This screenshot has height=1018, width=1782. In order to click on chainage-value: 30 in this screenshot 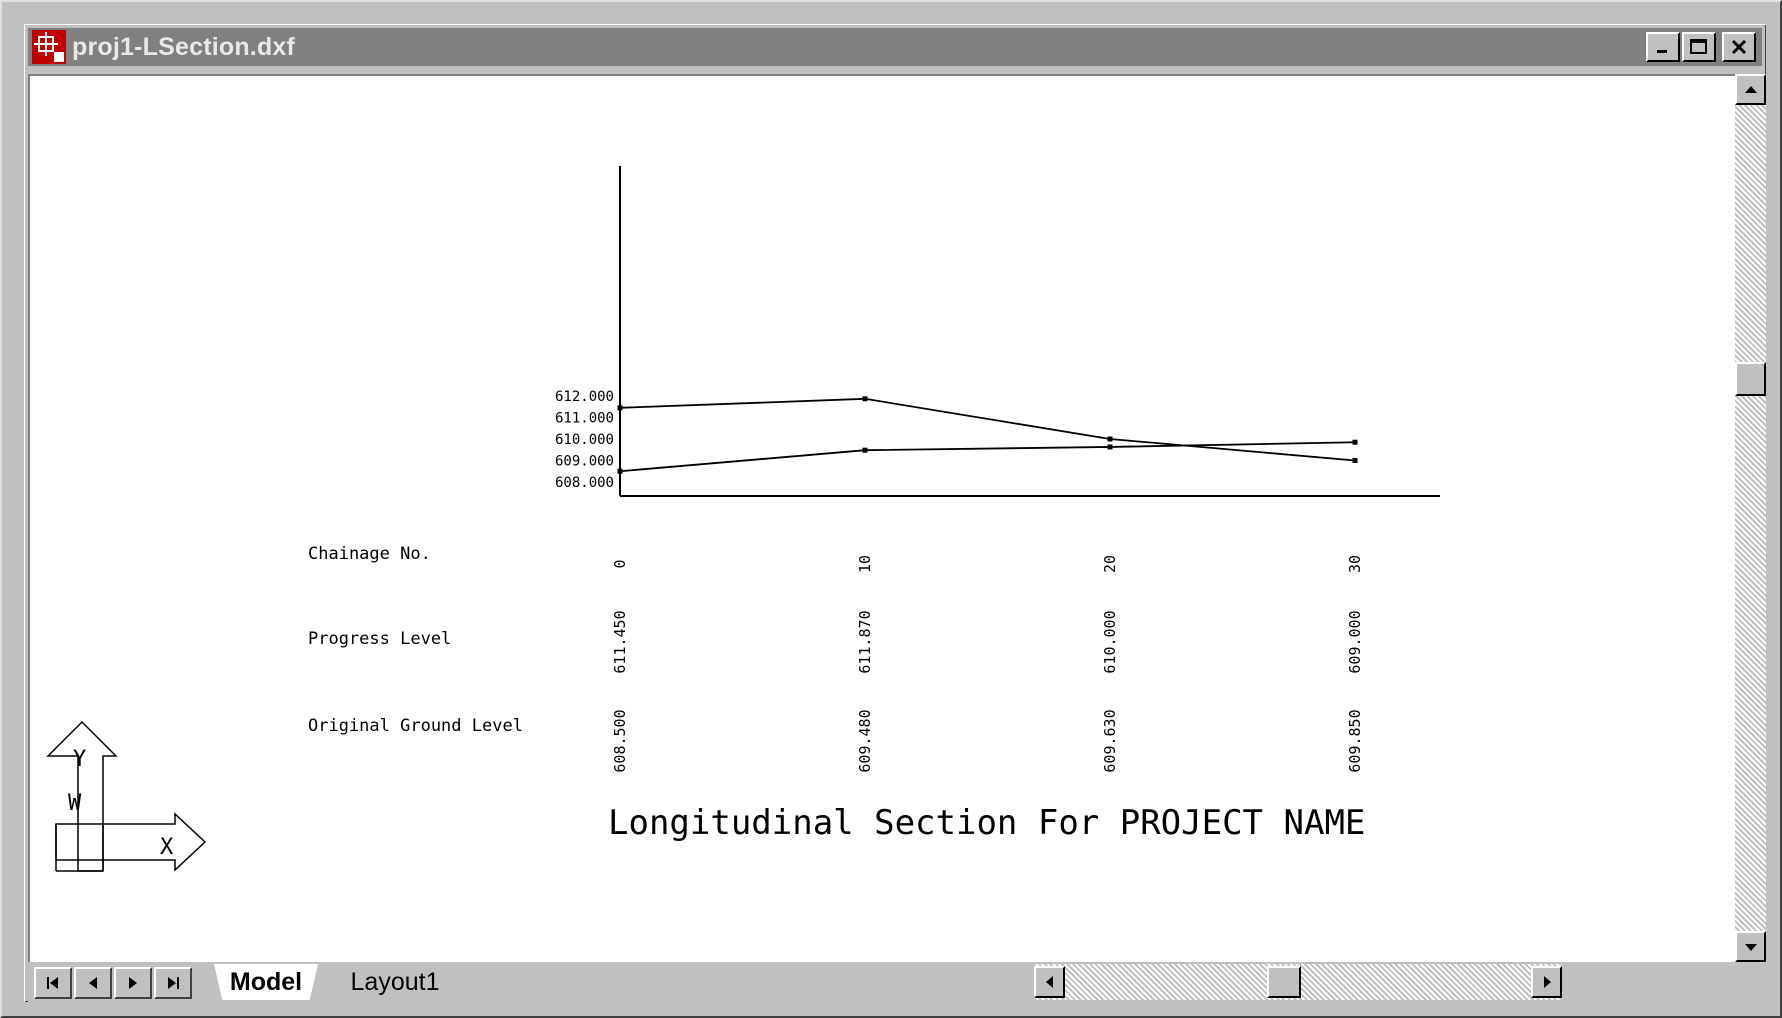, I will do `click(1355, 564)`.